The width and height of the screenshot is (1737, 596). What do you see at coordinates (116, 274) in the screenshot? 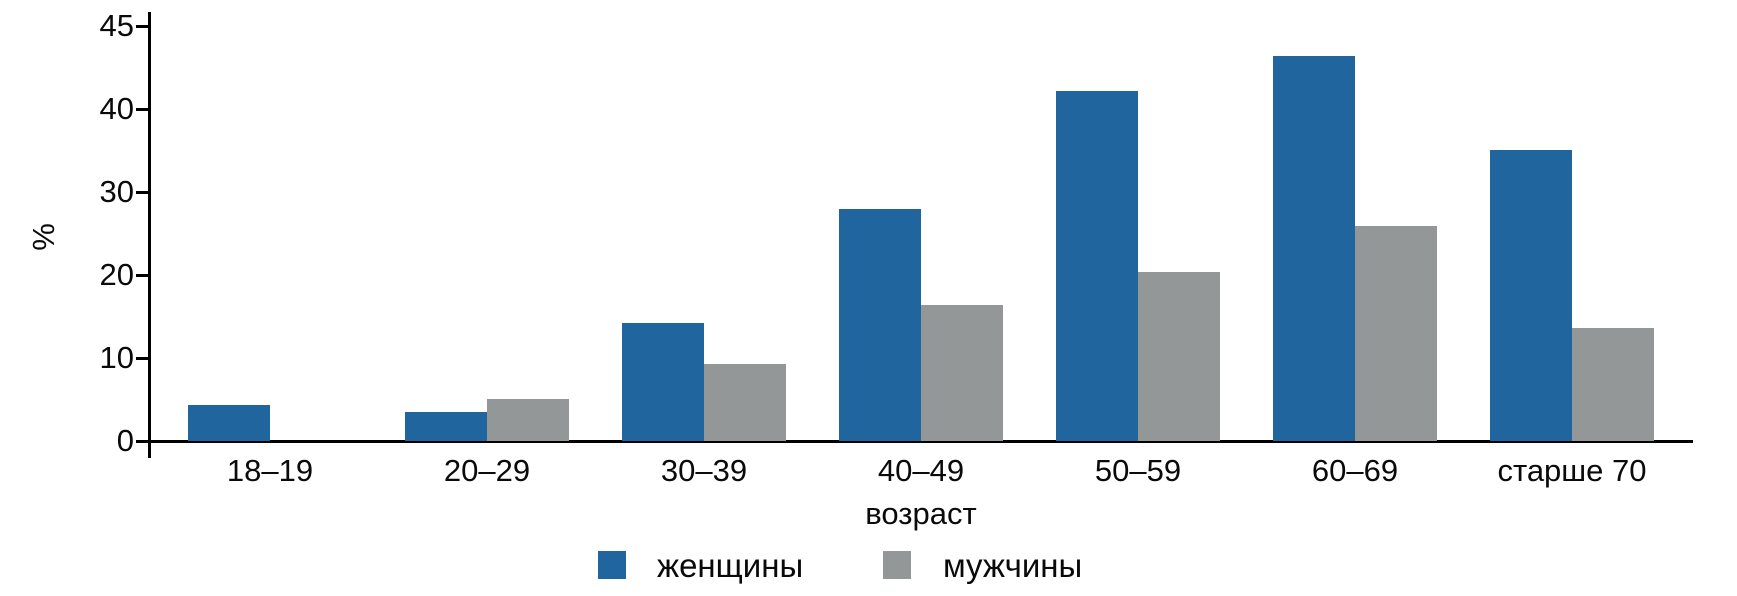
I see `y-tick-label: 20` at bounding box center [116, 274].